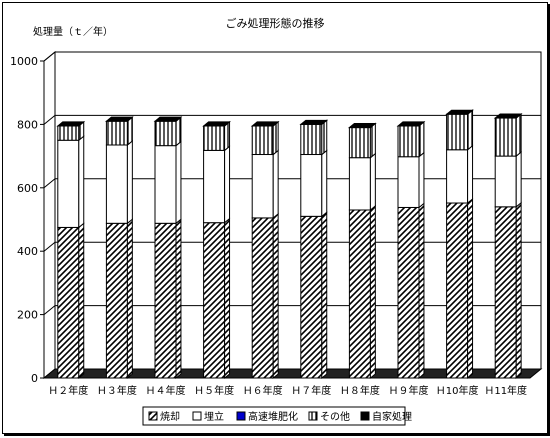 This screenshot has height=438, width=550. I want to click on x-tick-label: Ｈ４年度, so click(166, 390).